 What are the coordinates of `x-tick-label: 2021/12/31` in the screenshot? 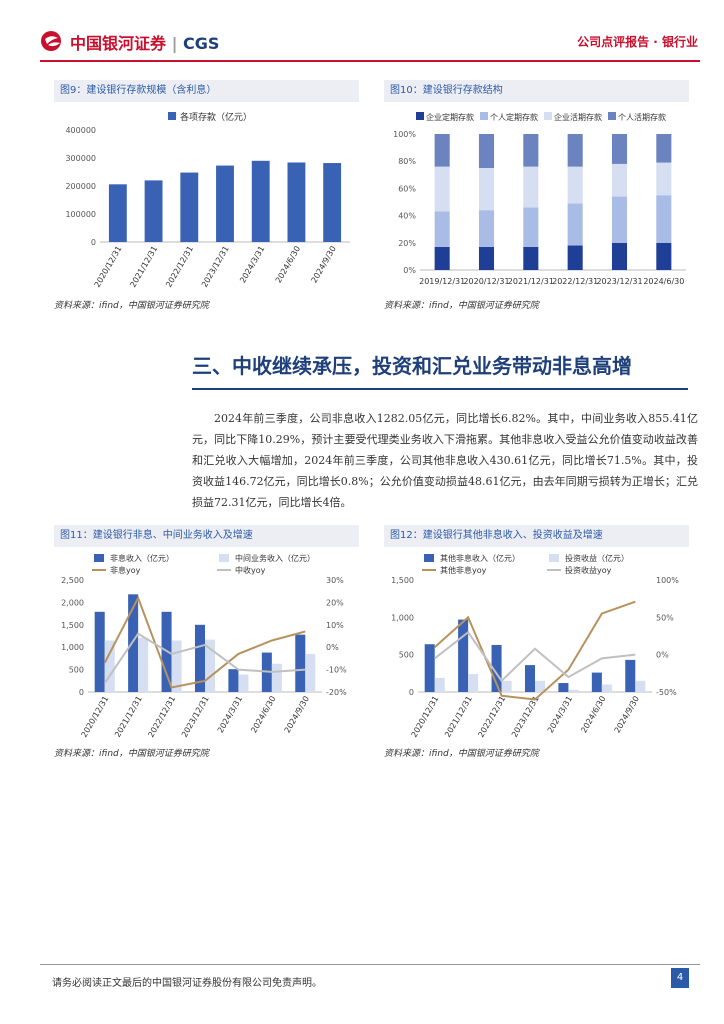 It's located at (531, 281).